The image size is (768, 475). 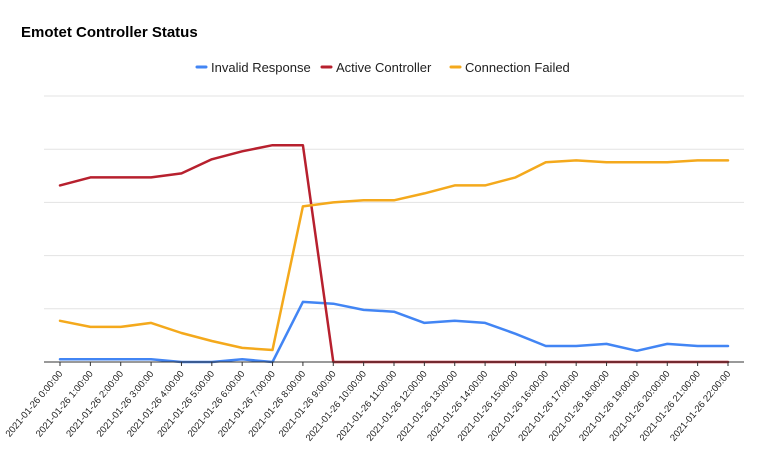 What do you see at coordinates (394, 332) in the screenshot?
I see `series-line-invalid-response` at bounding box center [394, 332].